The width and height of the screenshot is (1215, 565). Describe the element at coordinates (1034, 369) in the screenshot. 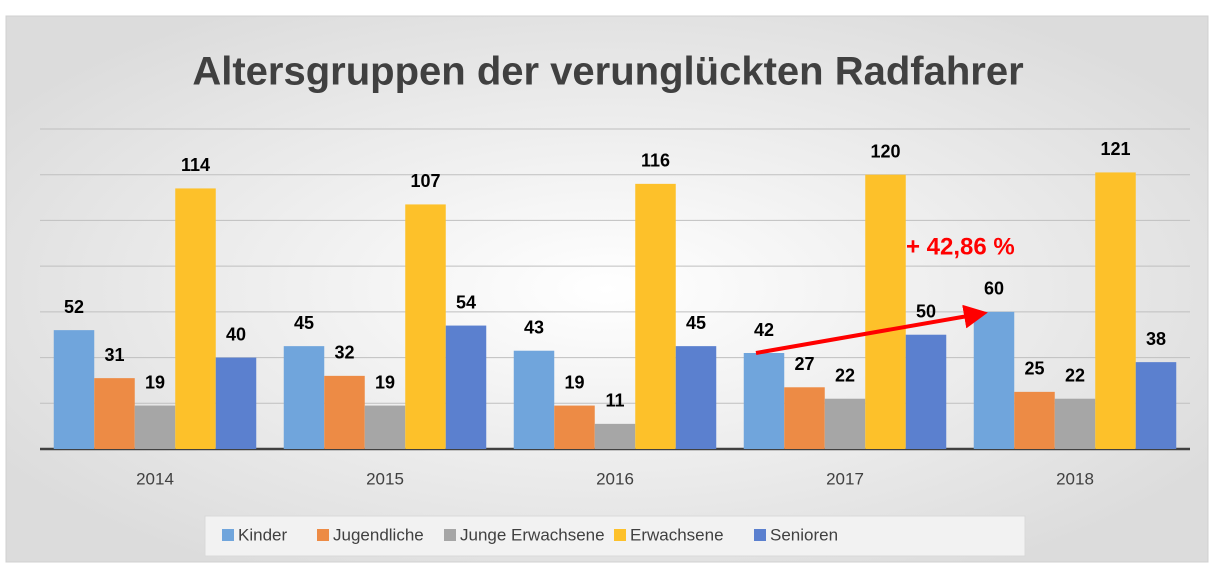

I see `data-label: 25` at that location.